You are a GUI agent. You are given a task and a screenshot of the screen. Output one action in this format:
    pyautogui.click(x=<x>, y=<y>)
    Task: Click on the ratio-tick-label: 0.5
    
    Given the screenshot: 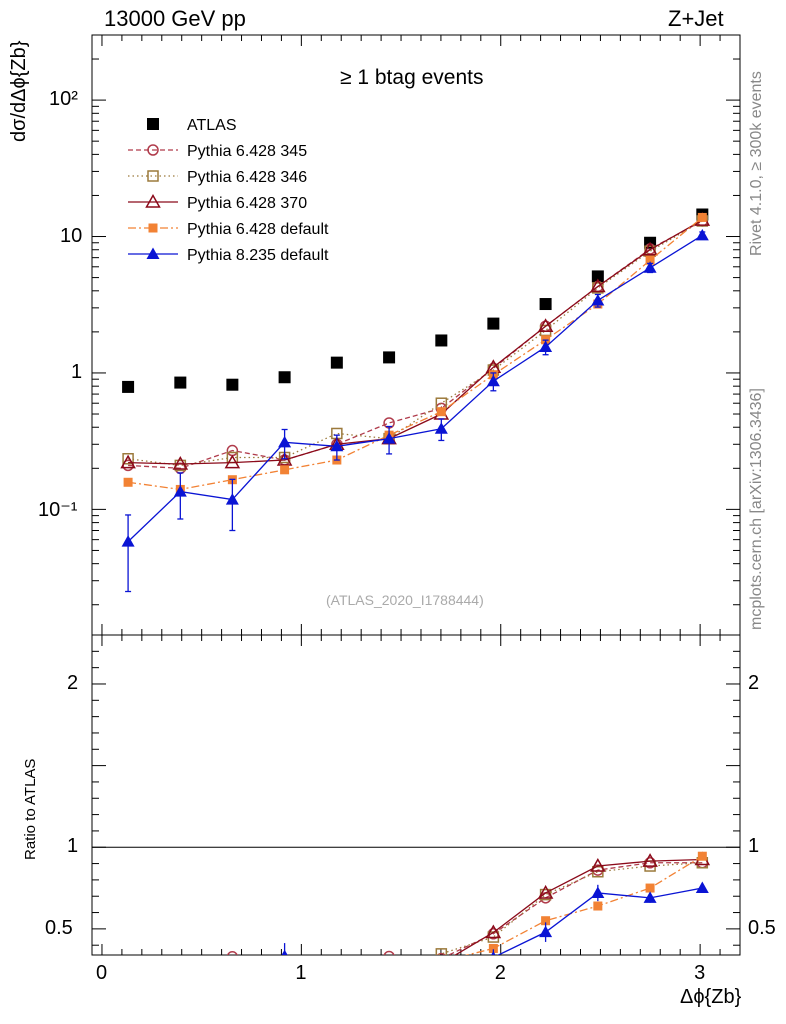 What is the action you would take?
    pyautogui.click(x=59, y=927)
    